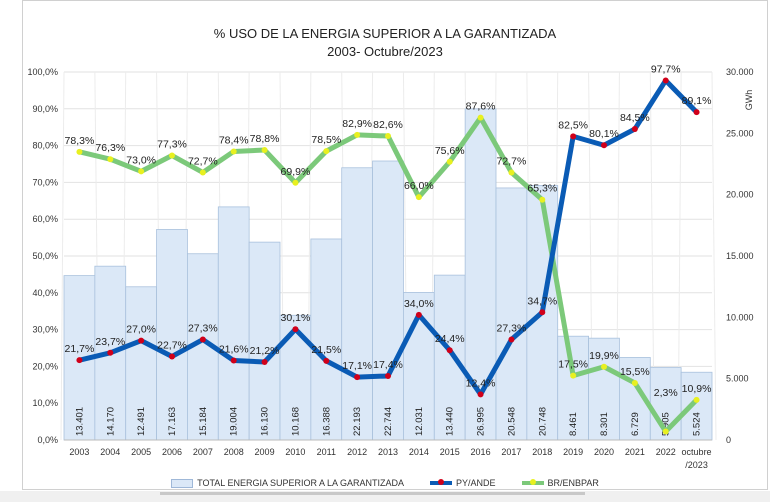  I want to click on data-label-py-ande: 34,7%, so click(542, 301).